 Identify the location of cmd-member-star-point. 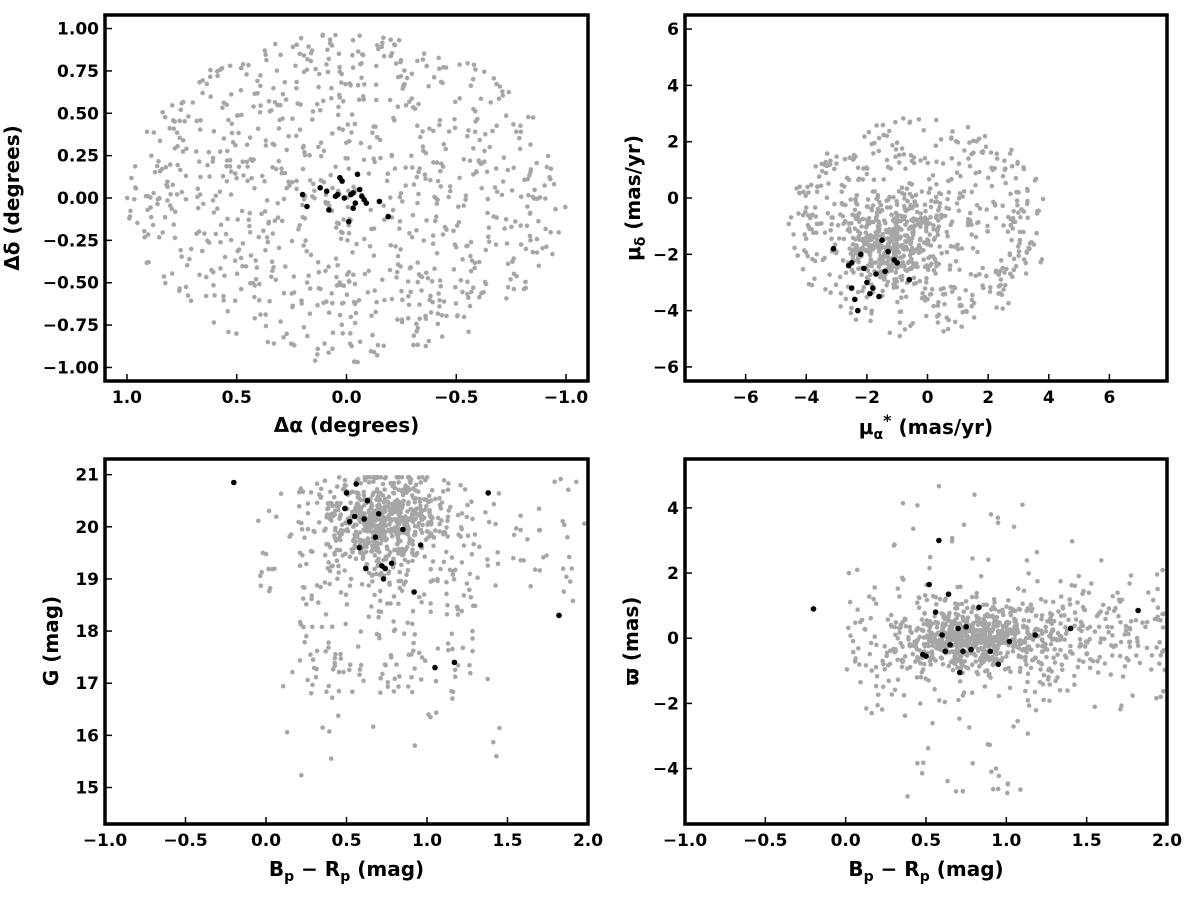
(366, 568).